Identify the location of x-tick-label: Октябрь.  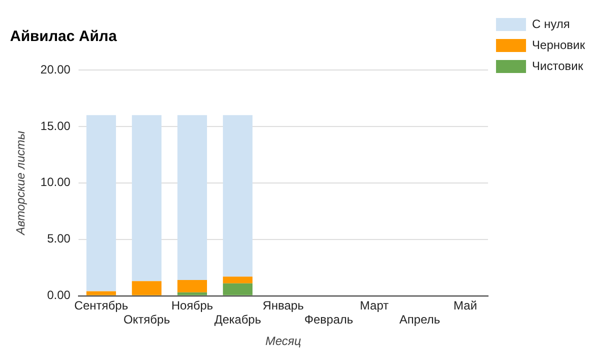
(146, 319).